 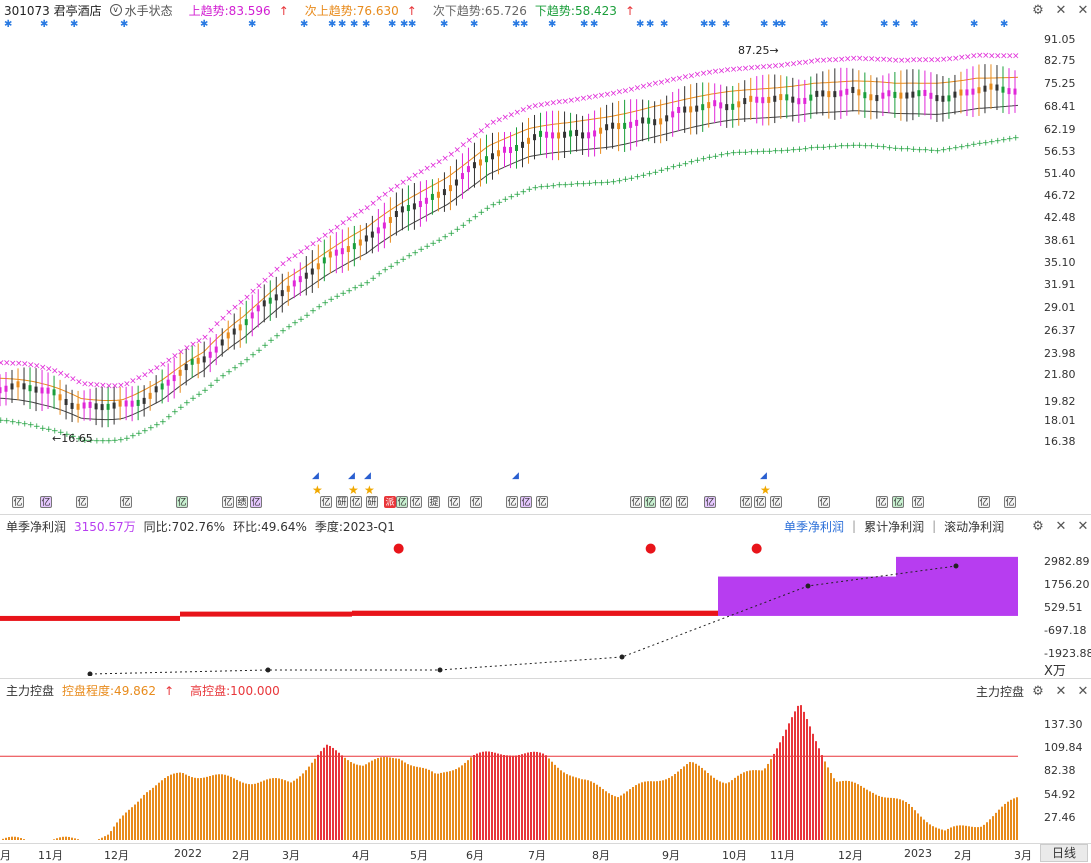 What do you see at coordinates (1055, 671) in the screenshot?
I see `profit-unit: X万` at bounding box center [1055, 671].